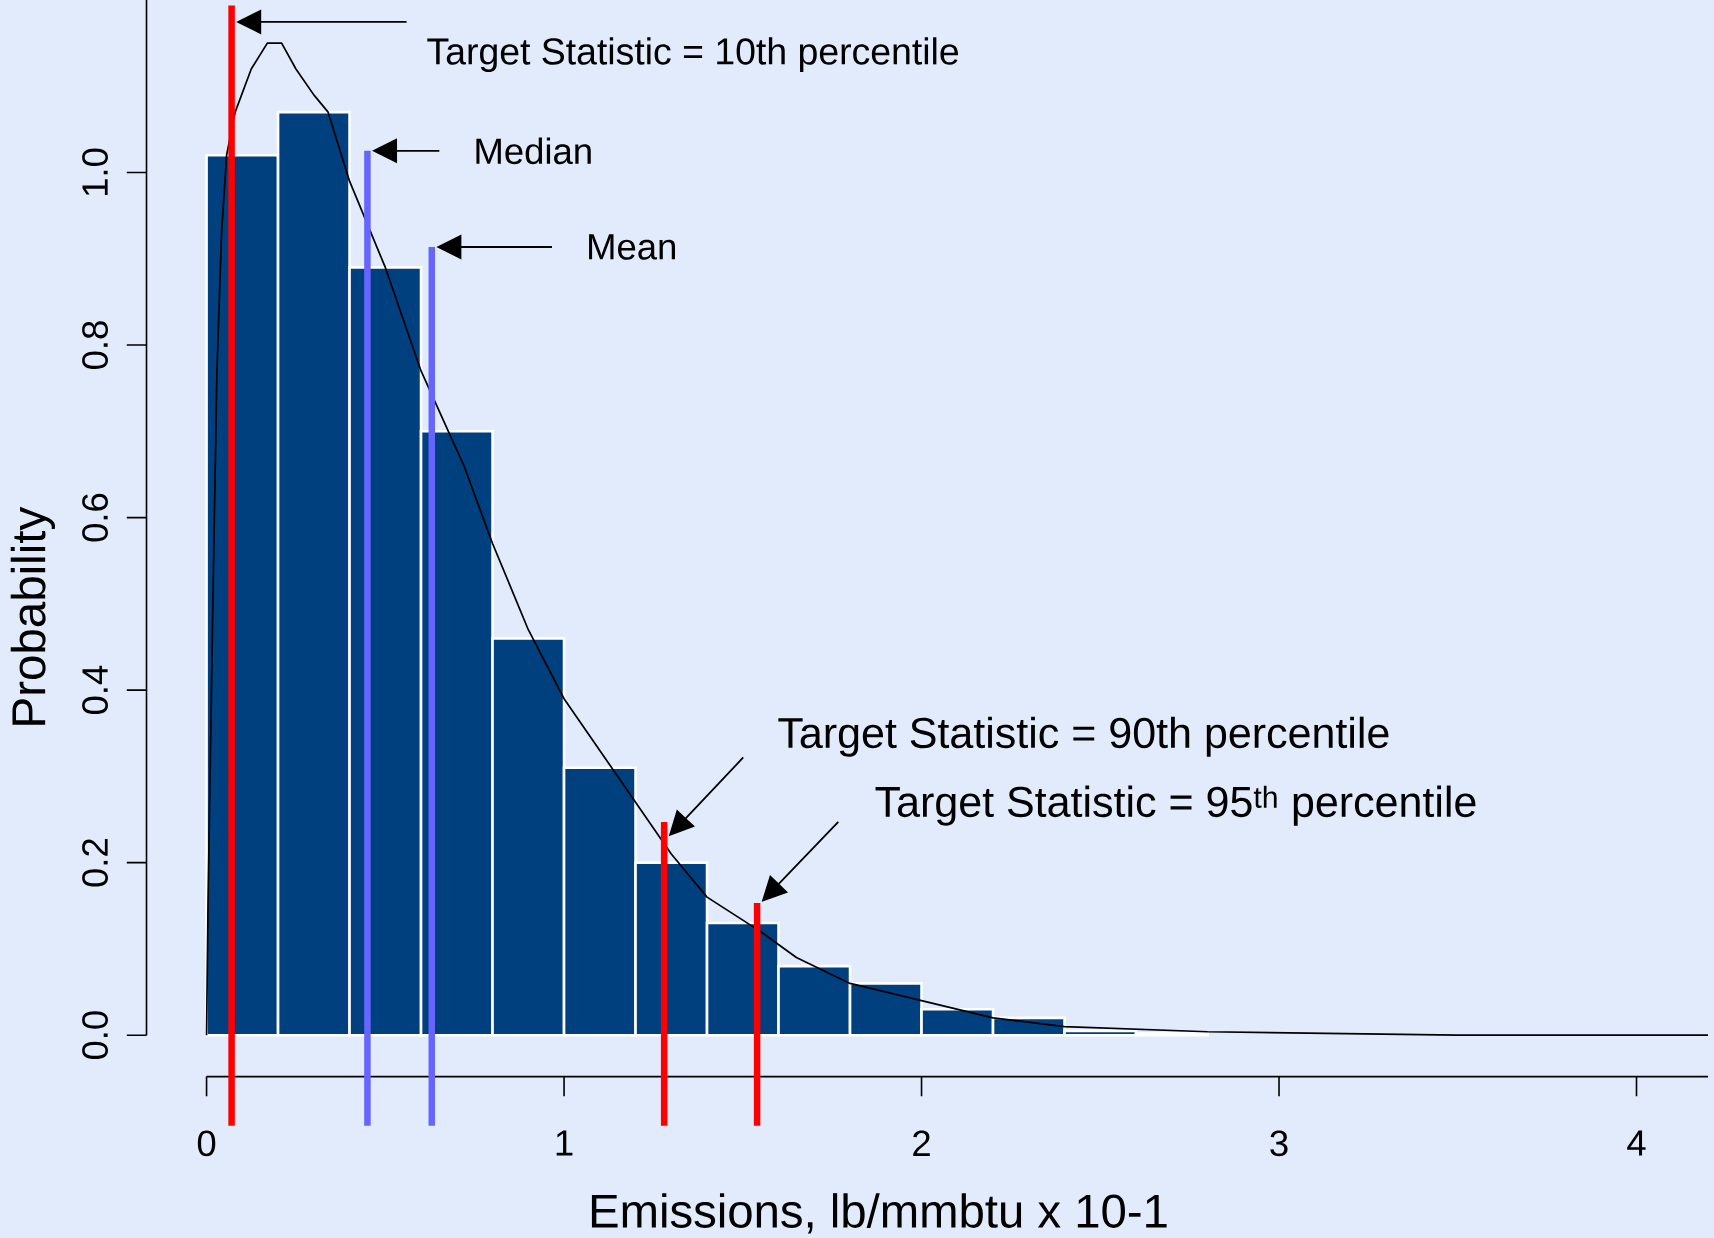 This screenshot has width=1714, height=1238. Describe the element at coordinates (1175, 805) in the screenshot. I see `annotation: Target Statistic = 95$^{th}$ percentile` at that location.